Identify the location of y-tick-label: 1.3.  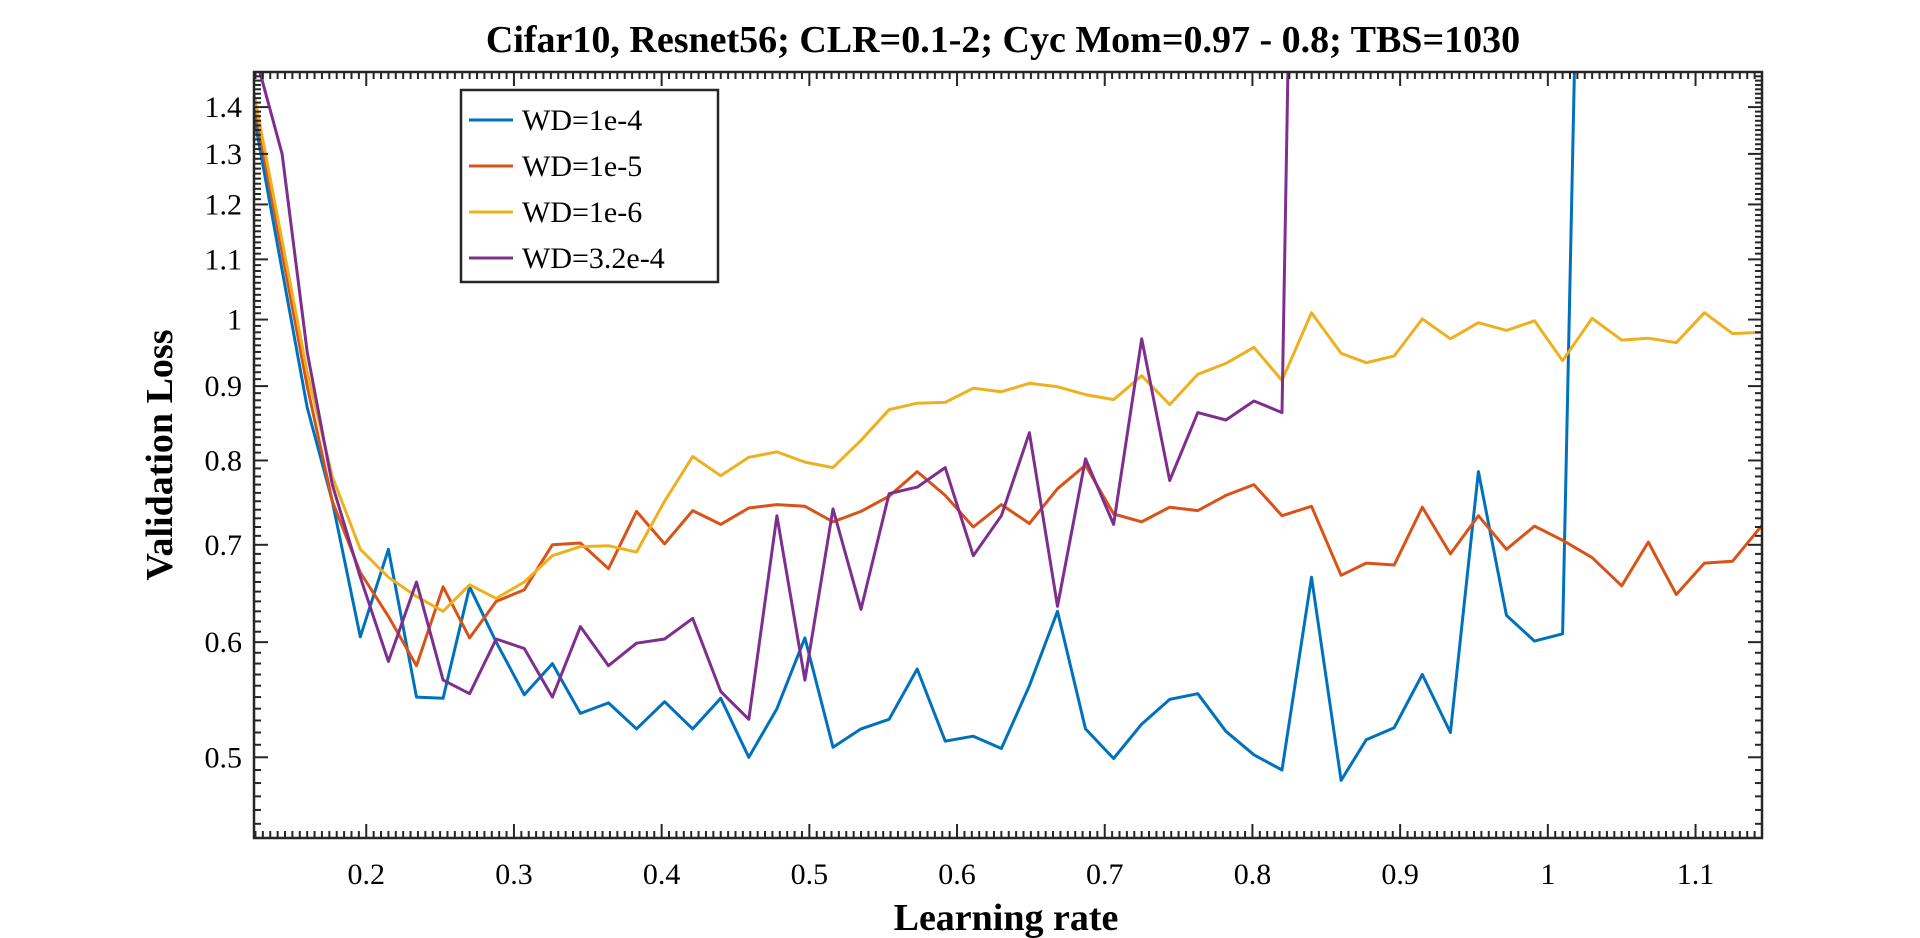
(224, 154).